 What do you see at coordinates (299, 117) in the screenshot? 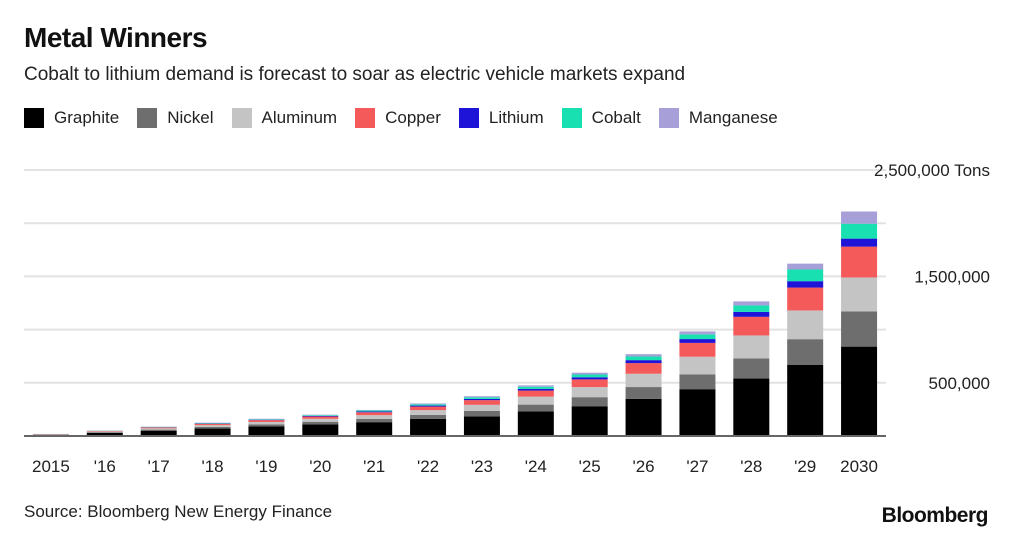
I see `legend-label: Aluminum` at bounding box center [299, 117].